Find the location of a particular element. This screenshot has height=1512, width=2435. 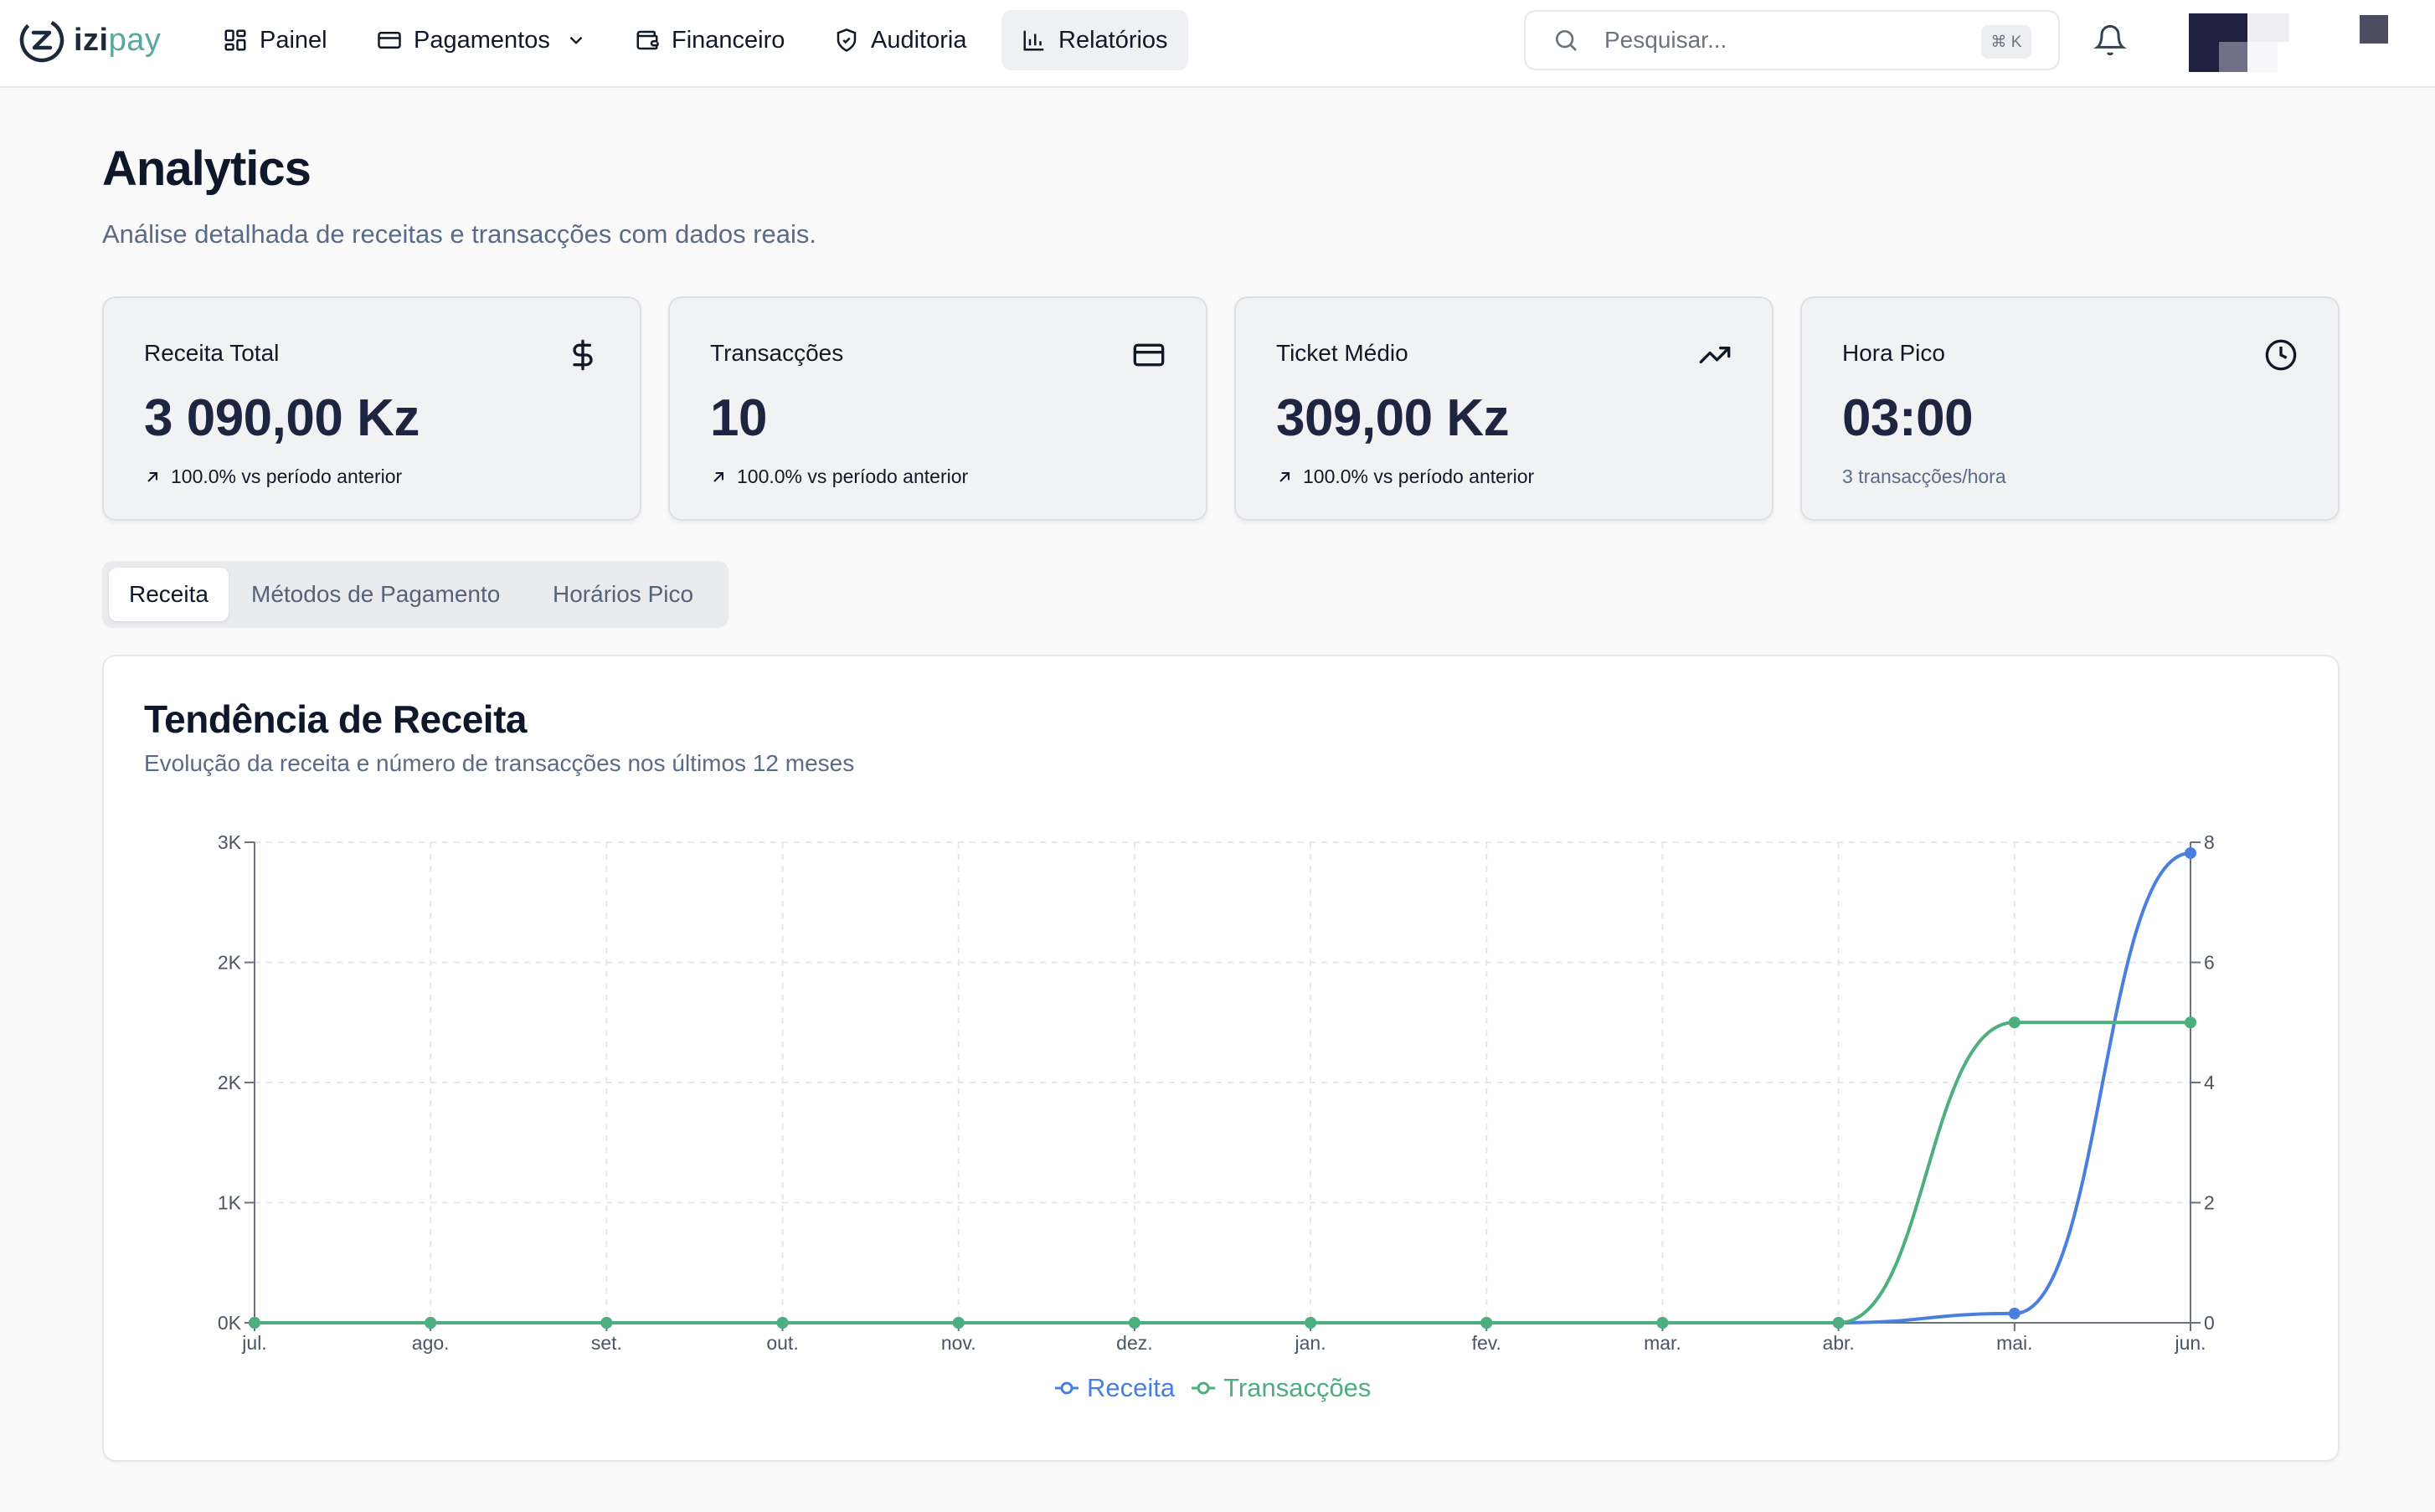

credit-card-icon is located at coordinates (1149, 355).